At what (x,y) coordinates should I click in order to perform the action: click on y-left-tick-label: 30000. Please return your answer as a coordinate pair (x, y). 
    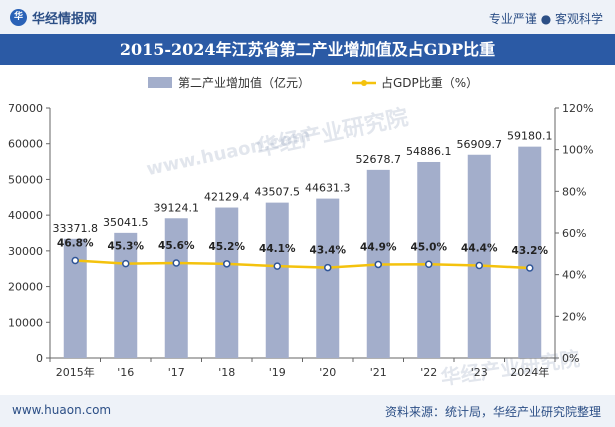
    Looking at the image, I should click on (25, 251).